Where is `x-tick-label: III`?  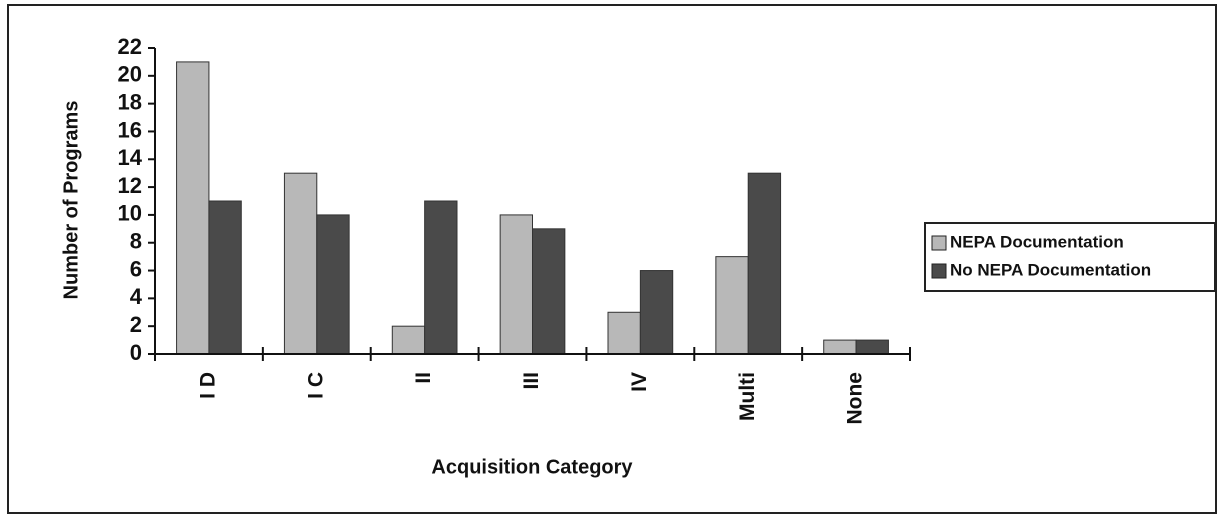
x-tick-label: III is located at coordinates (531, 381).